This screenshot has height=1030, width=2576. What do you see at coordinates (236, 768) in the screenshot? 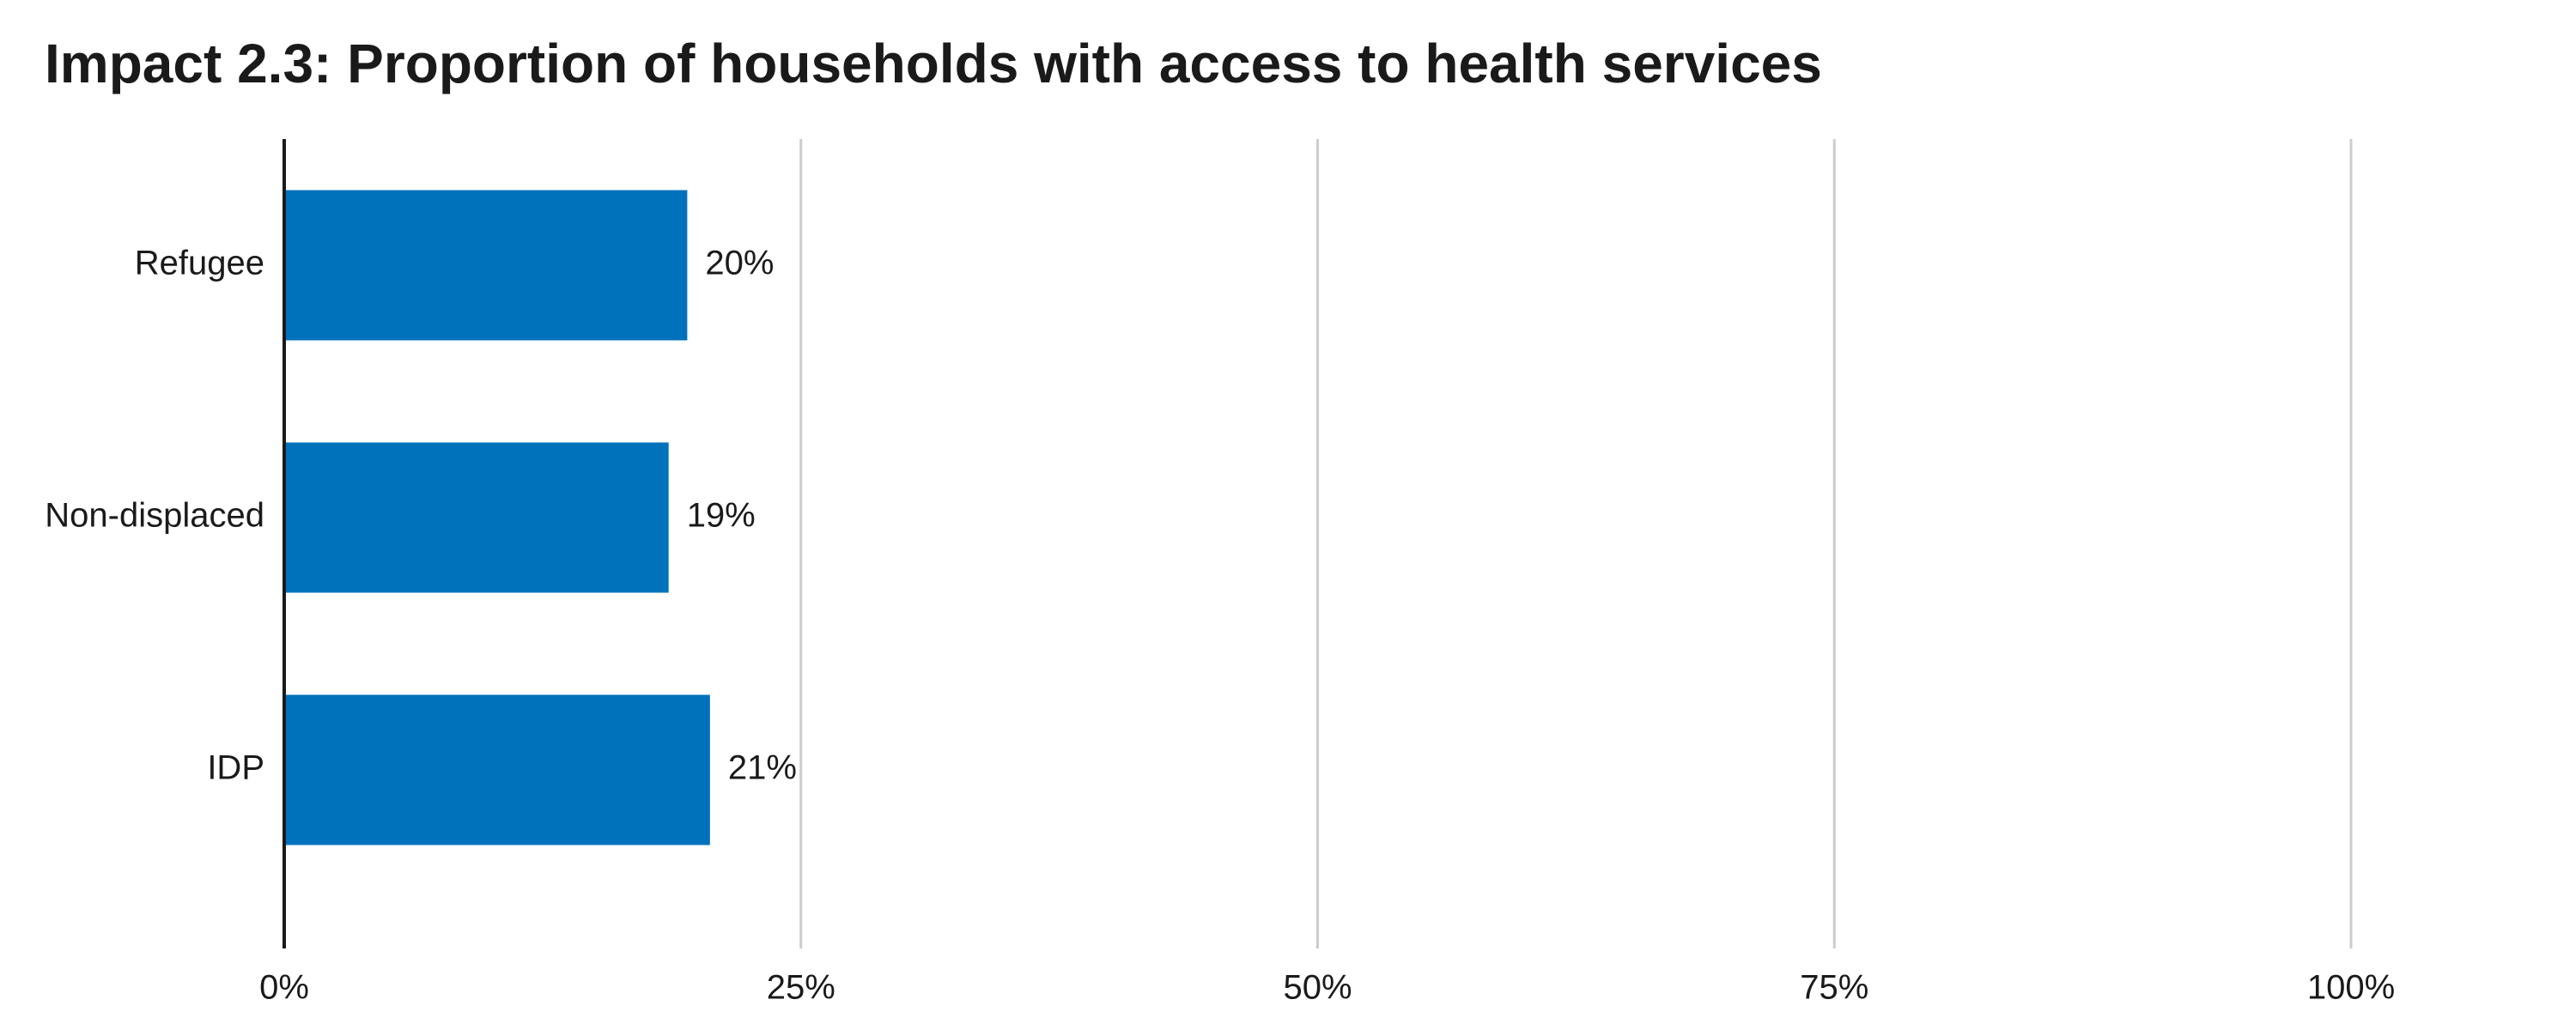
I see `category-label: IDP` at bounding box center [236, 768].